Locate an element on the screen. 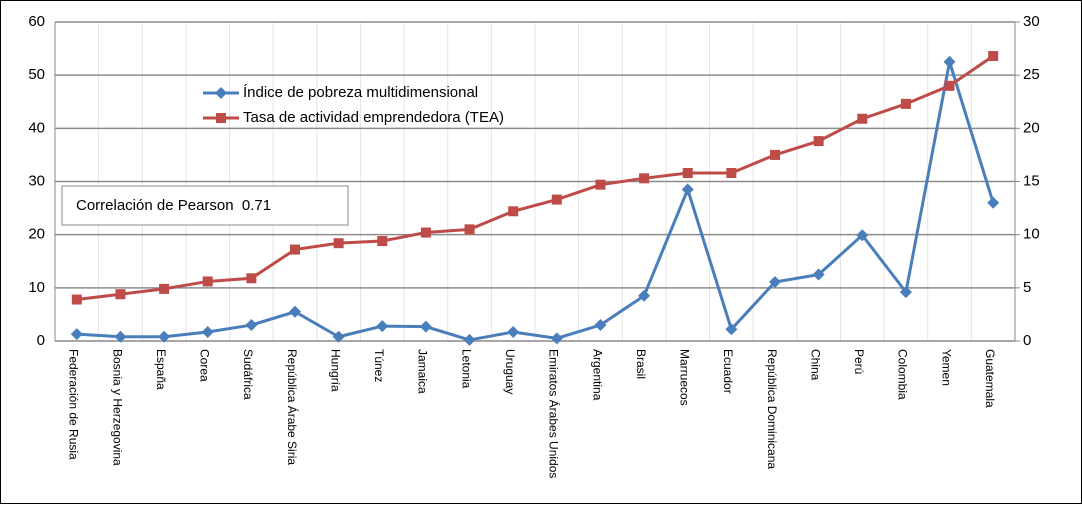  x-tick-label: República Dominicana is located at coordinates (772, 409).